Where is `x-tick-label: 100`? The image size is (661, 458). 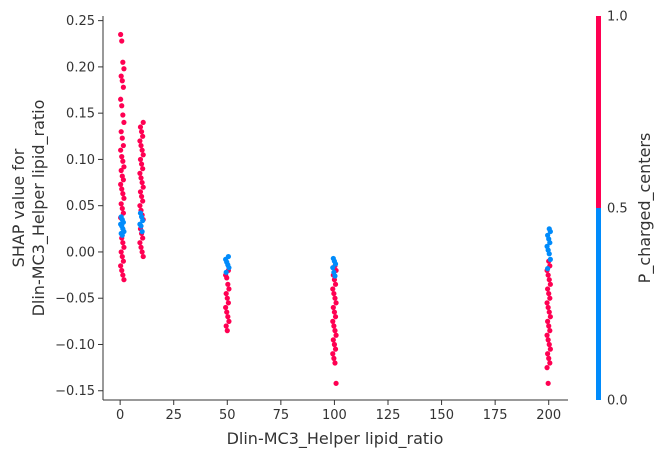 x-tick-label: 100 is located at coordinates (334, 415).